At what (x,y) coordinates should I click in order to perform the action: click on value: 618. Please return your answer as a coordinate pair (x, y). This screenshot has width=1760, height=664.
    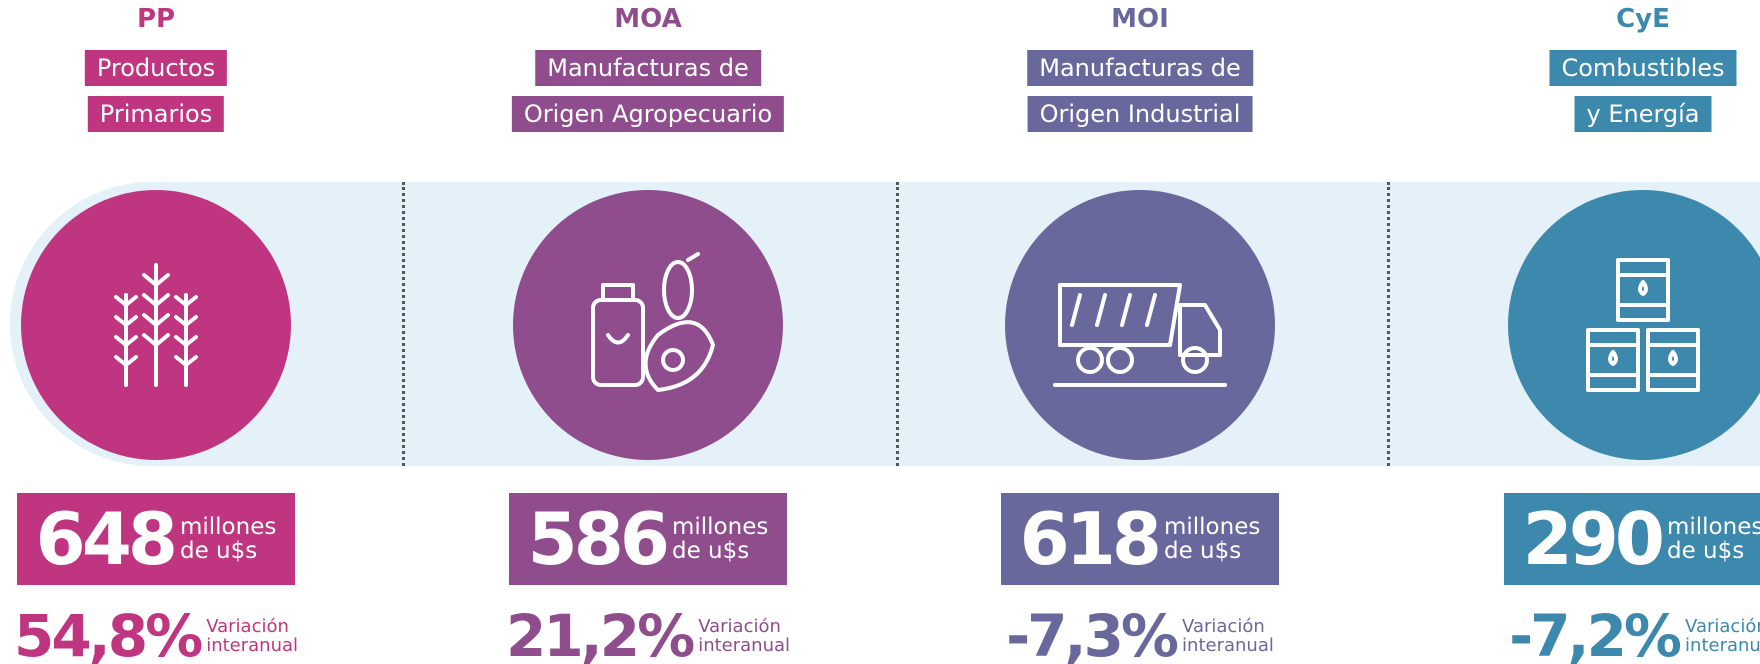
    Looking at the image, I should click on (1090, 539).